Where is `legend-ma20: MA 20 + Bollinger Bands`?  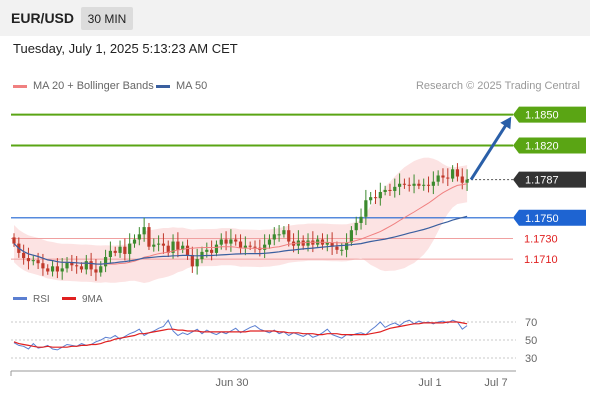
legend-ma20: MA 20 + Bollinger Bands is located at coordinates (83, 86).